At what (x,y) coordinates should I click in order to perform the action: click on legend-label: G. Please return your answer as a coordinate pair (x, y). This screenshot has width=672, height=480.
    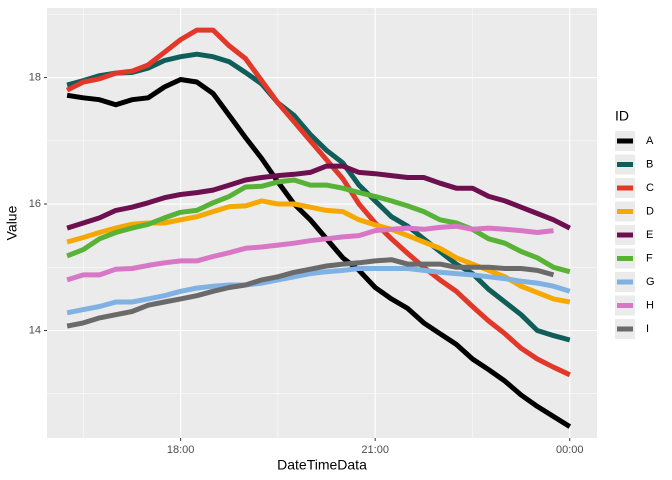
    Looking at the image, I should click on (650, 282).